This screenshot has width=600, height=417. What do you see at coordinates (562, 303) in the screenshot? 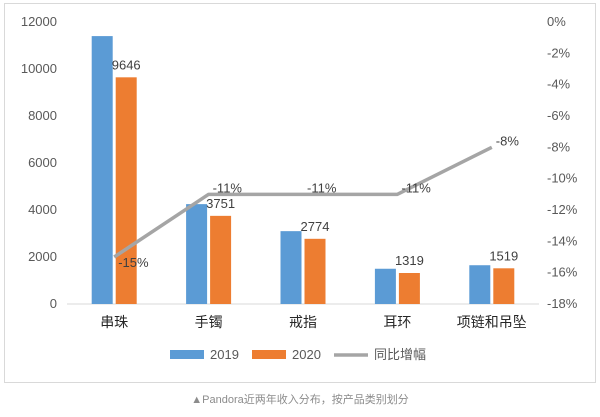
I see `right-axis-tick-label: -18%` at bounding box center [562, 303].